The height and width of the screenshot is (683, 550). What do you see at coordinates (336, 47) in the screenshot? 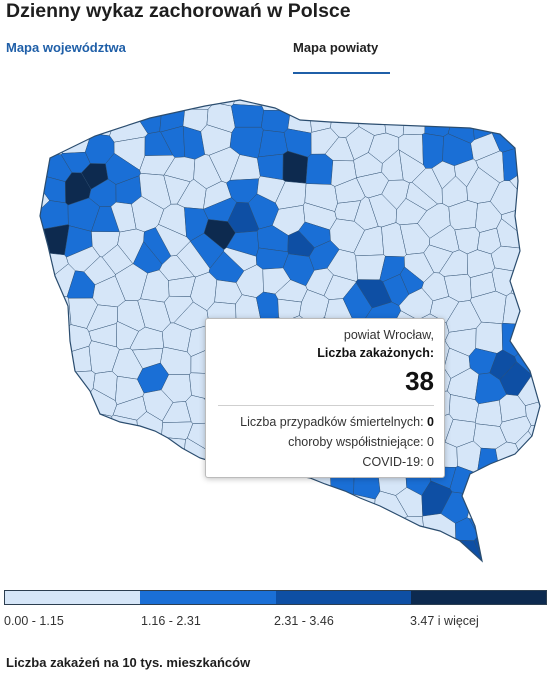
I see `tab-mapa-powiaty: Mapa powiaty` at bounding box center [336, 47].